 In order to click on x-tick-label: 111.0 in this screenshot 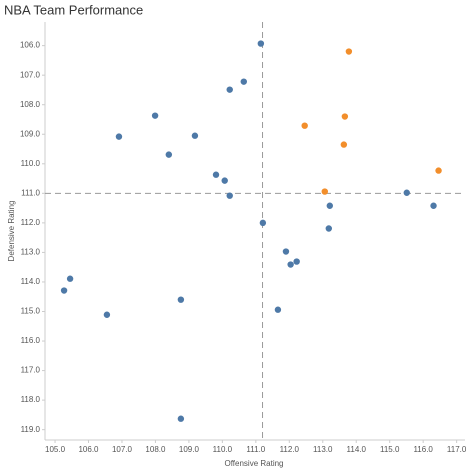, I will do `click(255, 449)`.